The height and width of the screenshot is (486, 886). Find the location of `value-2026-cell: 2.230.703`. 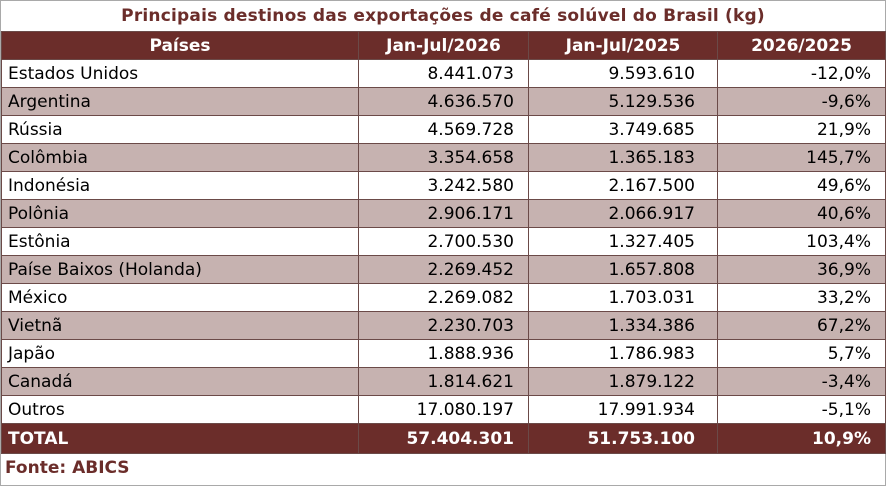

value-2026-cell: 2.230.703 is located at coordinates (443, 325).